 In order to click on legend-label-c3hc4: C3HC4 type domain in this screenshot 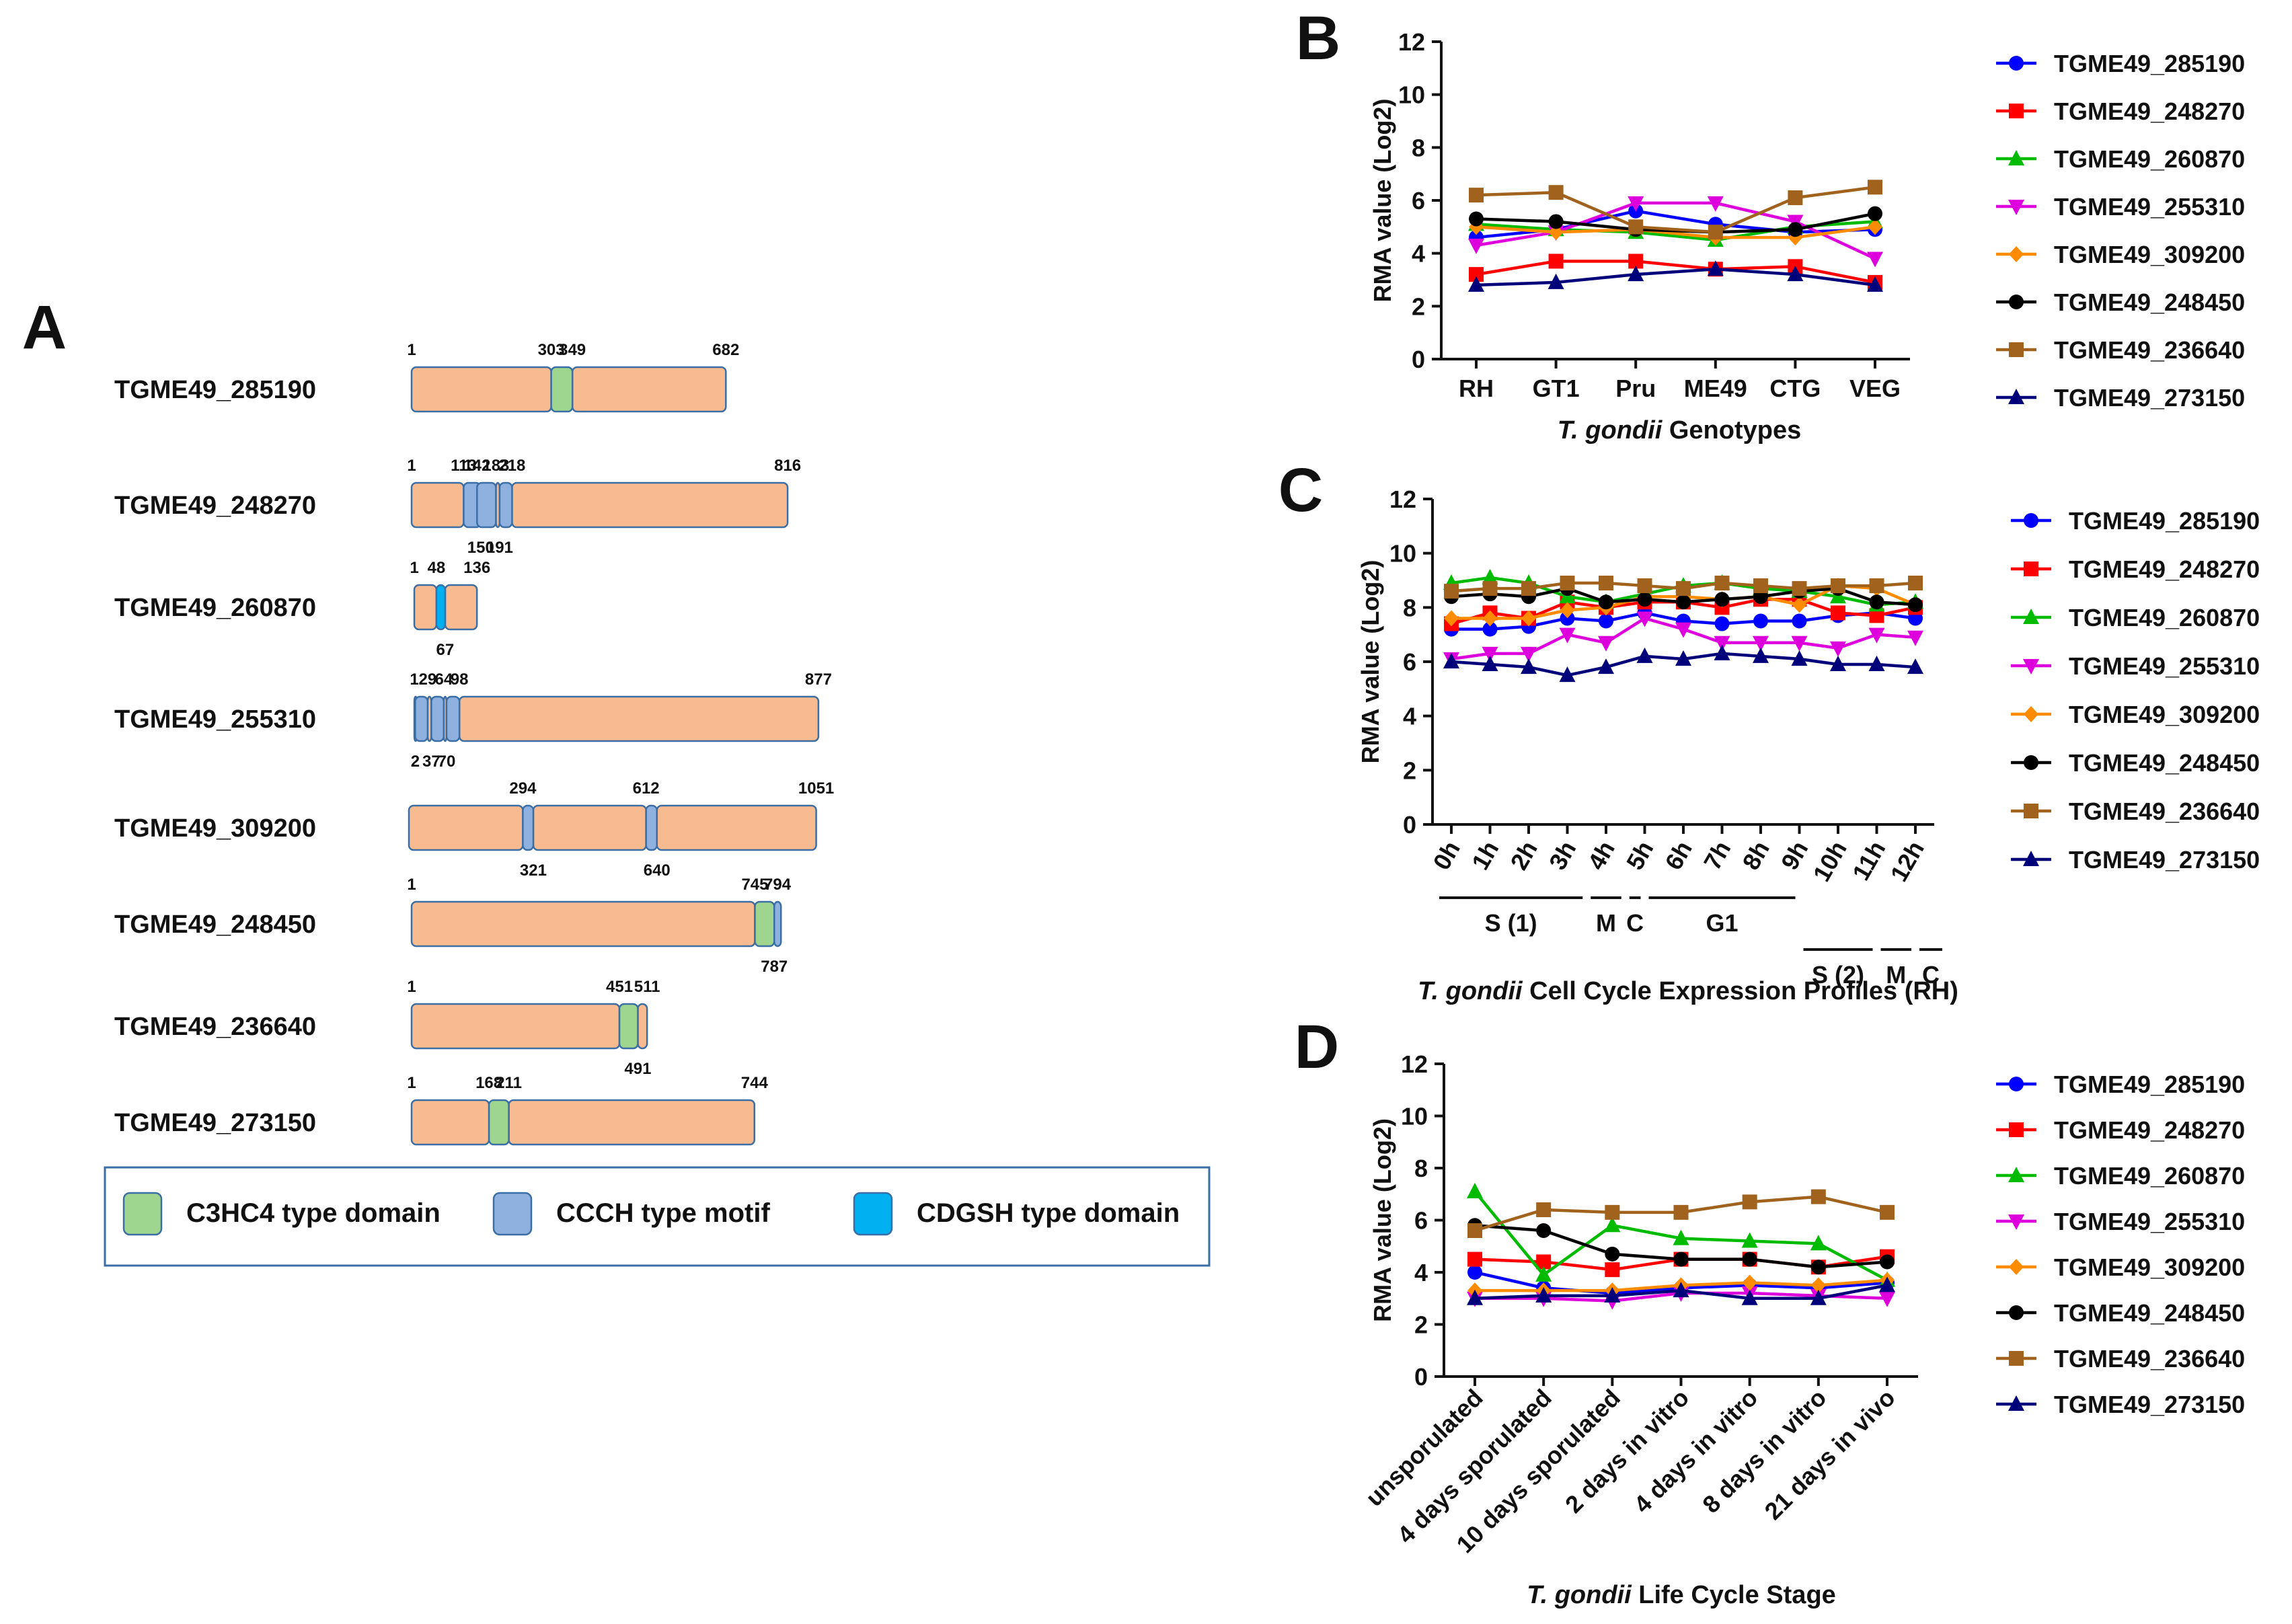, I will do `click(313, 1213)`.